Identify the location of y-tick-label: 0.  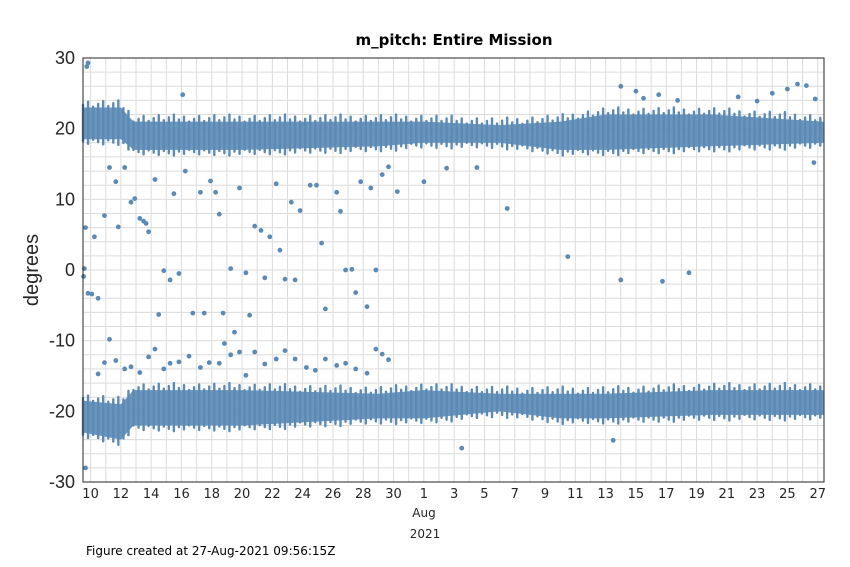
(70, 270).